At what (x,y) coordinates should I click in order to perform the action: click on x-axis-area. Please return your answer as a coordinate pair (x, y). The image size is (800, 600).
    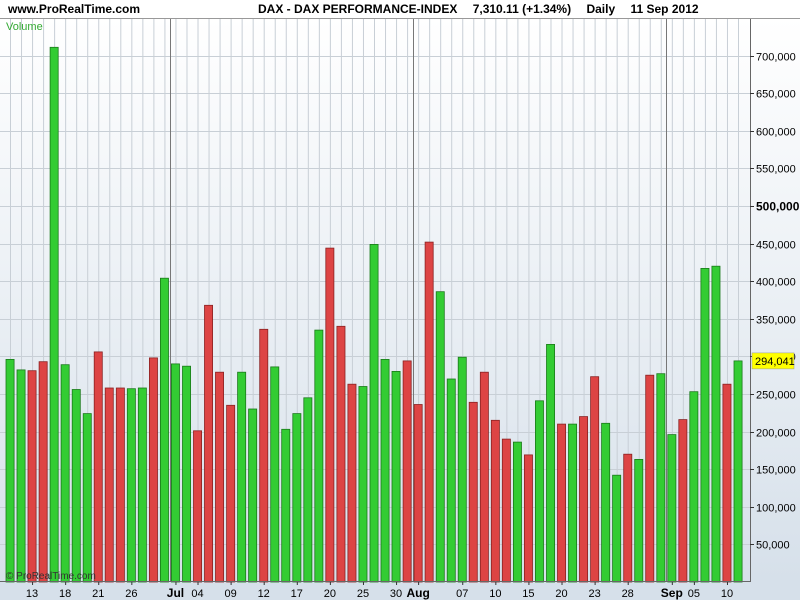
    Looking at the image, I should click on (400, 591).